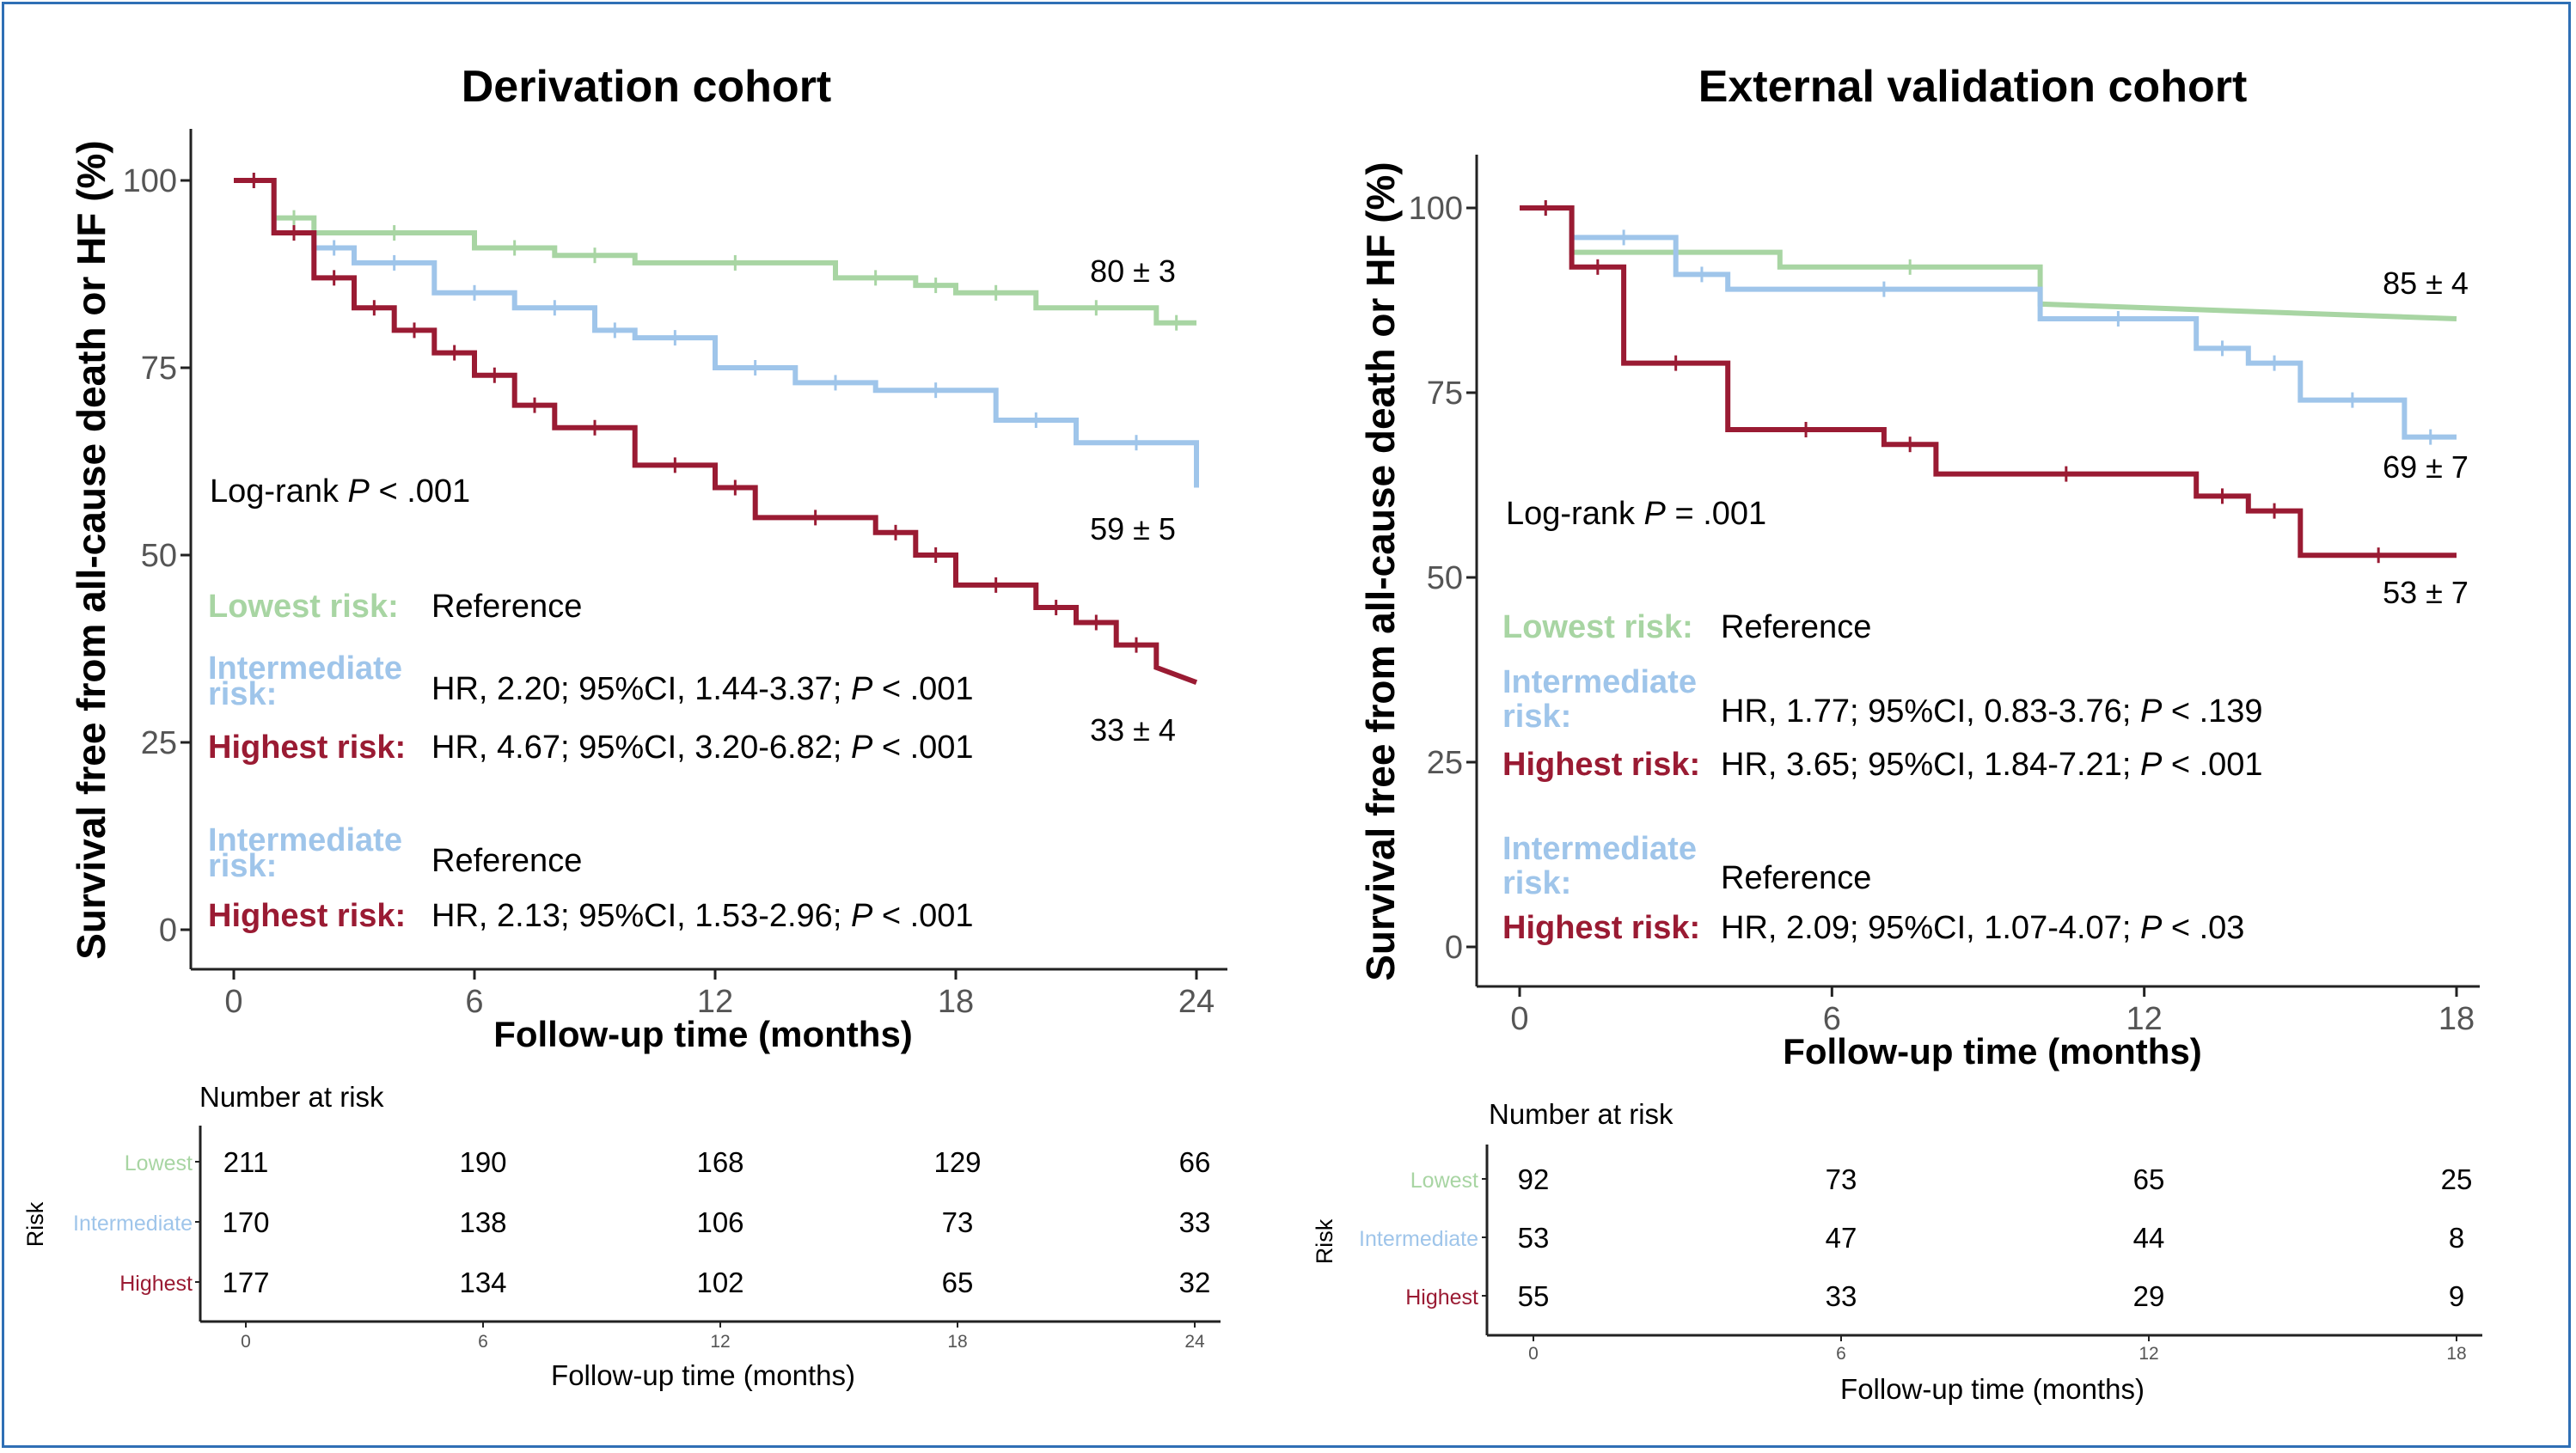  What do you see at coordinates (1841, 1238) in the screenshot?
I see `chart1-risk-cell: 47` at bounding box center [1841, 1238].